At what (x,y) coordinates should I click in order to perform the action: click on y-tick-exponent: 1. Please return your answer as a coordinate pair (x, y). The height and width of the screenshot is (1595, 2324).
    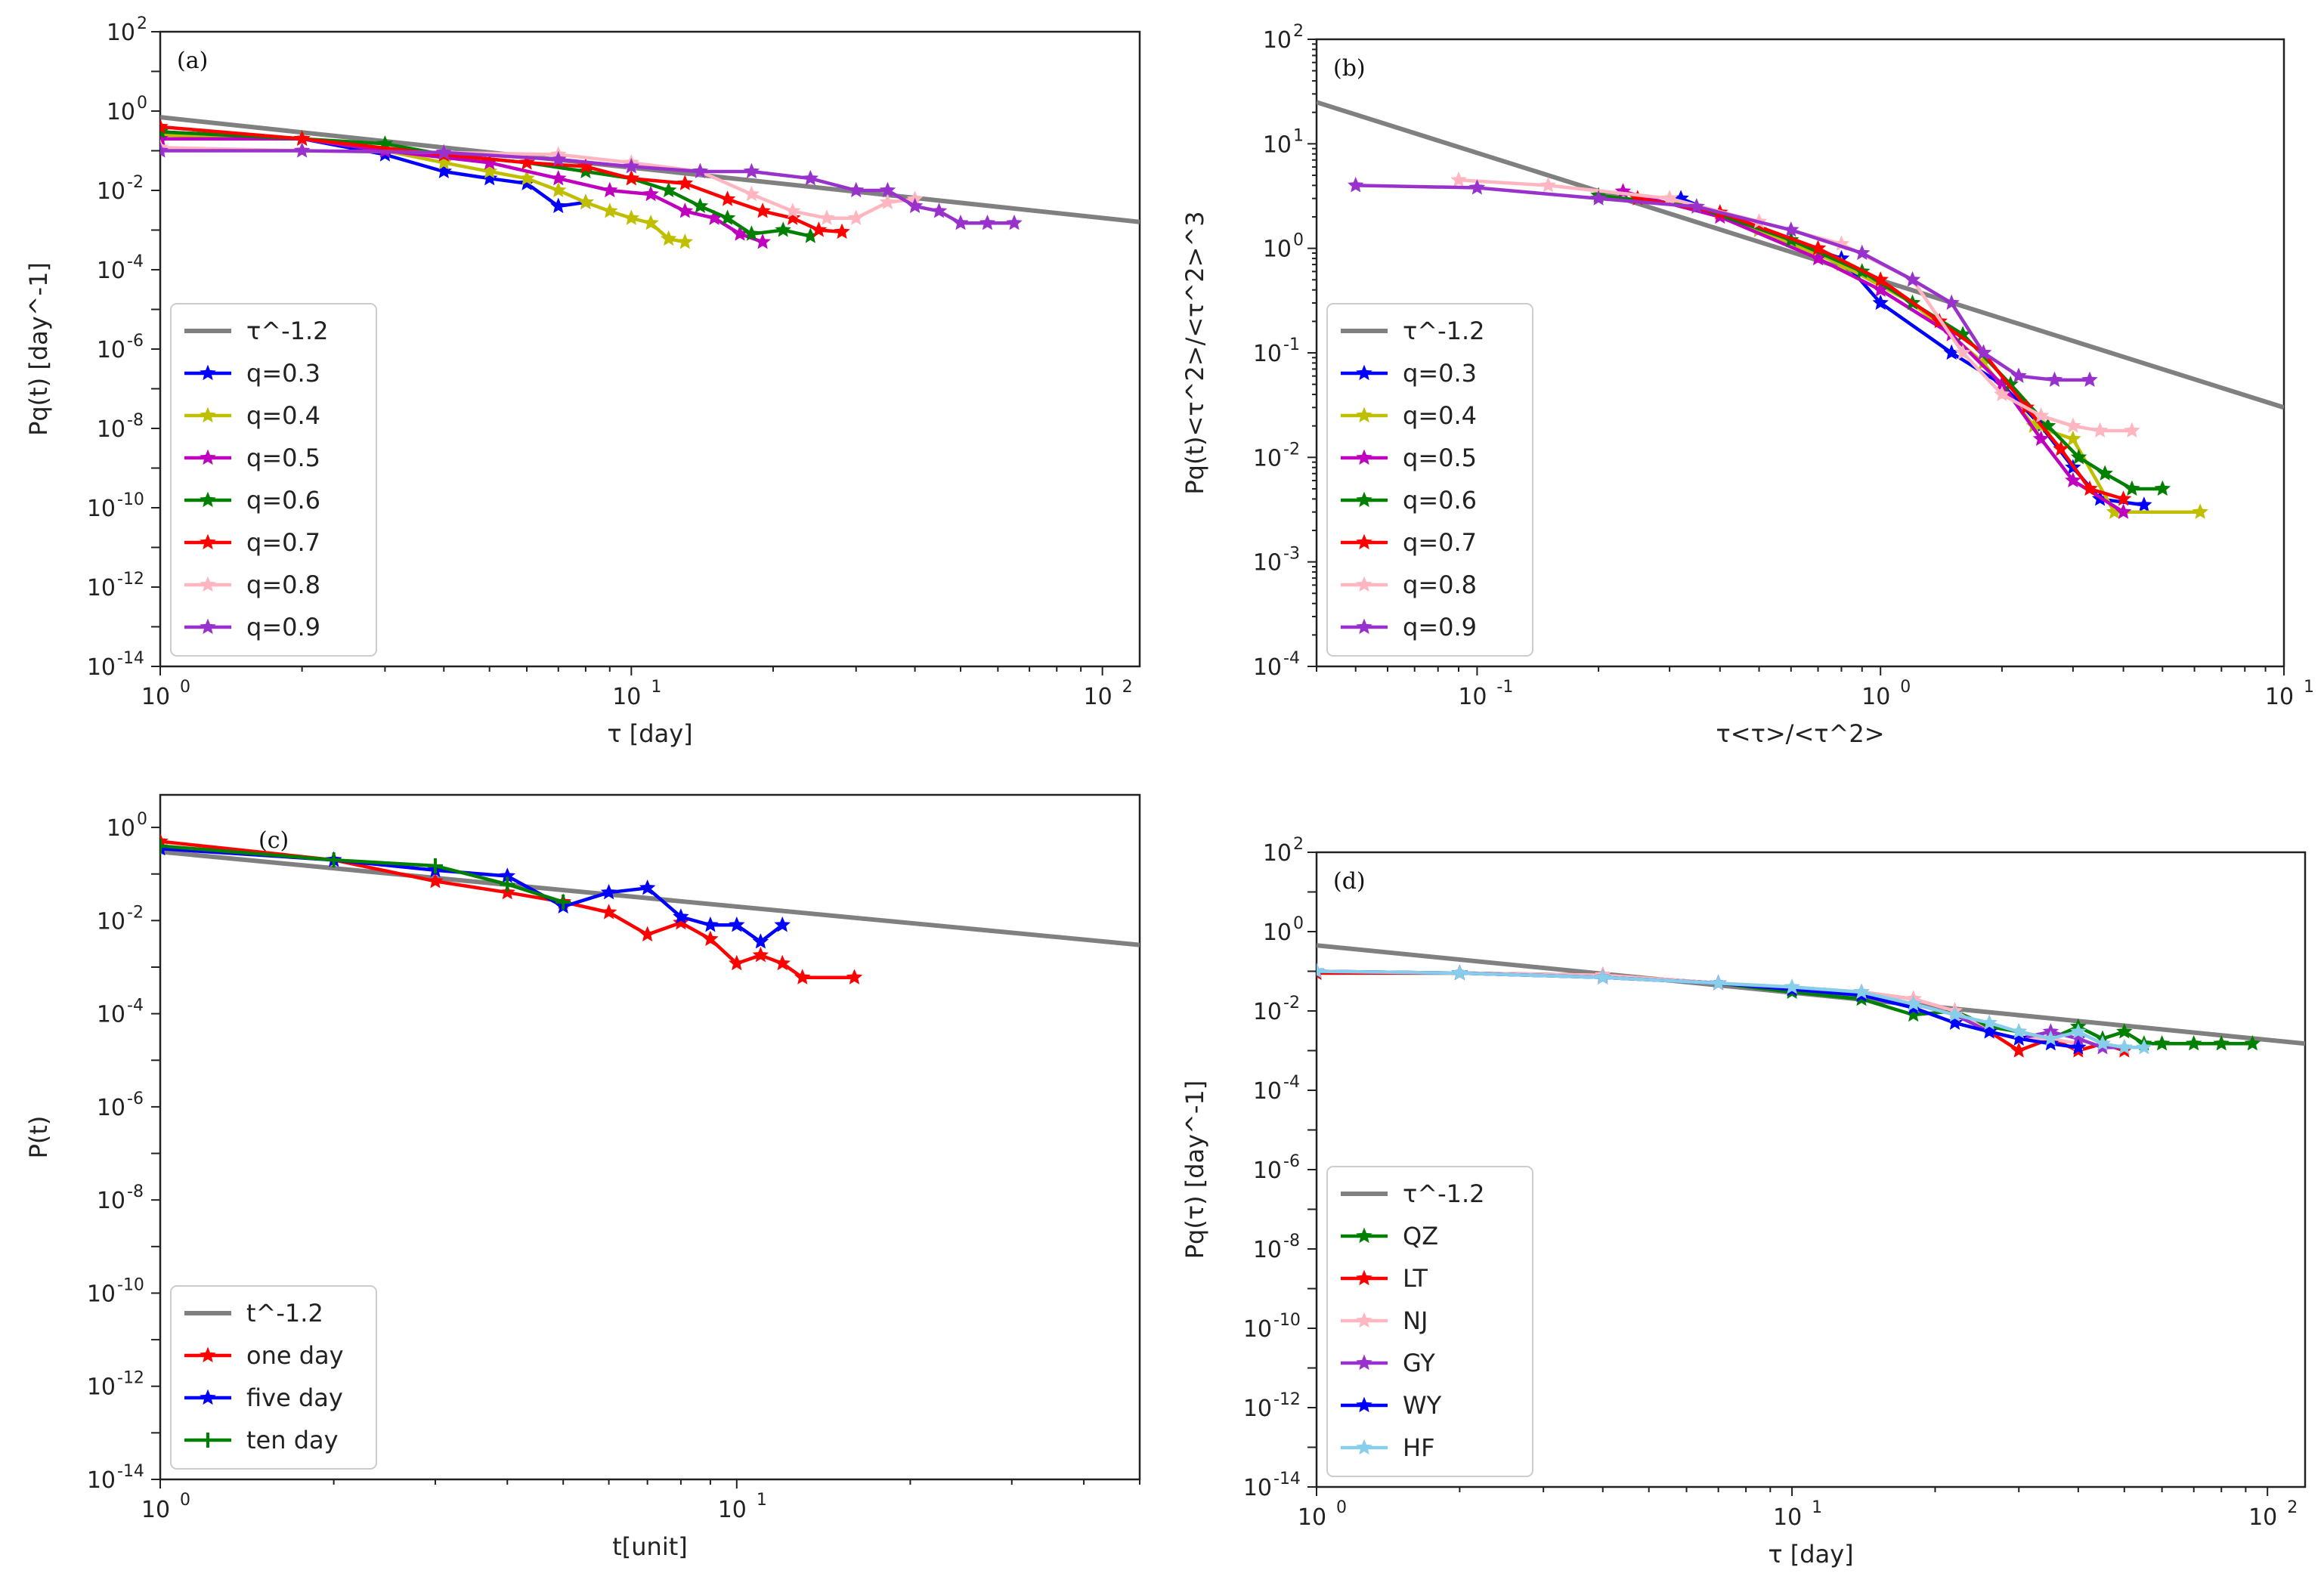
    Looking at the image, I should click on (1298, 135).